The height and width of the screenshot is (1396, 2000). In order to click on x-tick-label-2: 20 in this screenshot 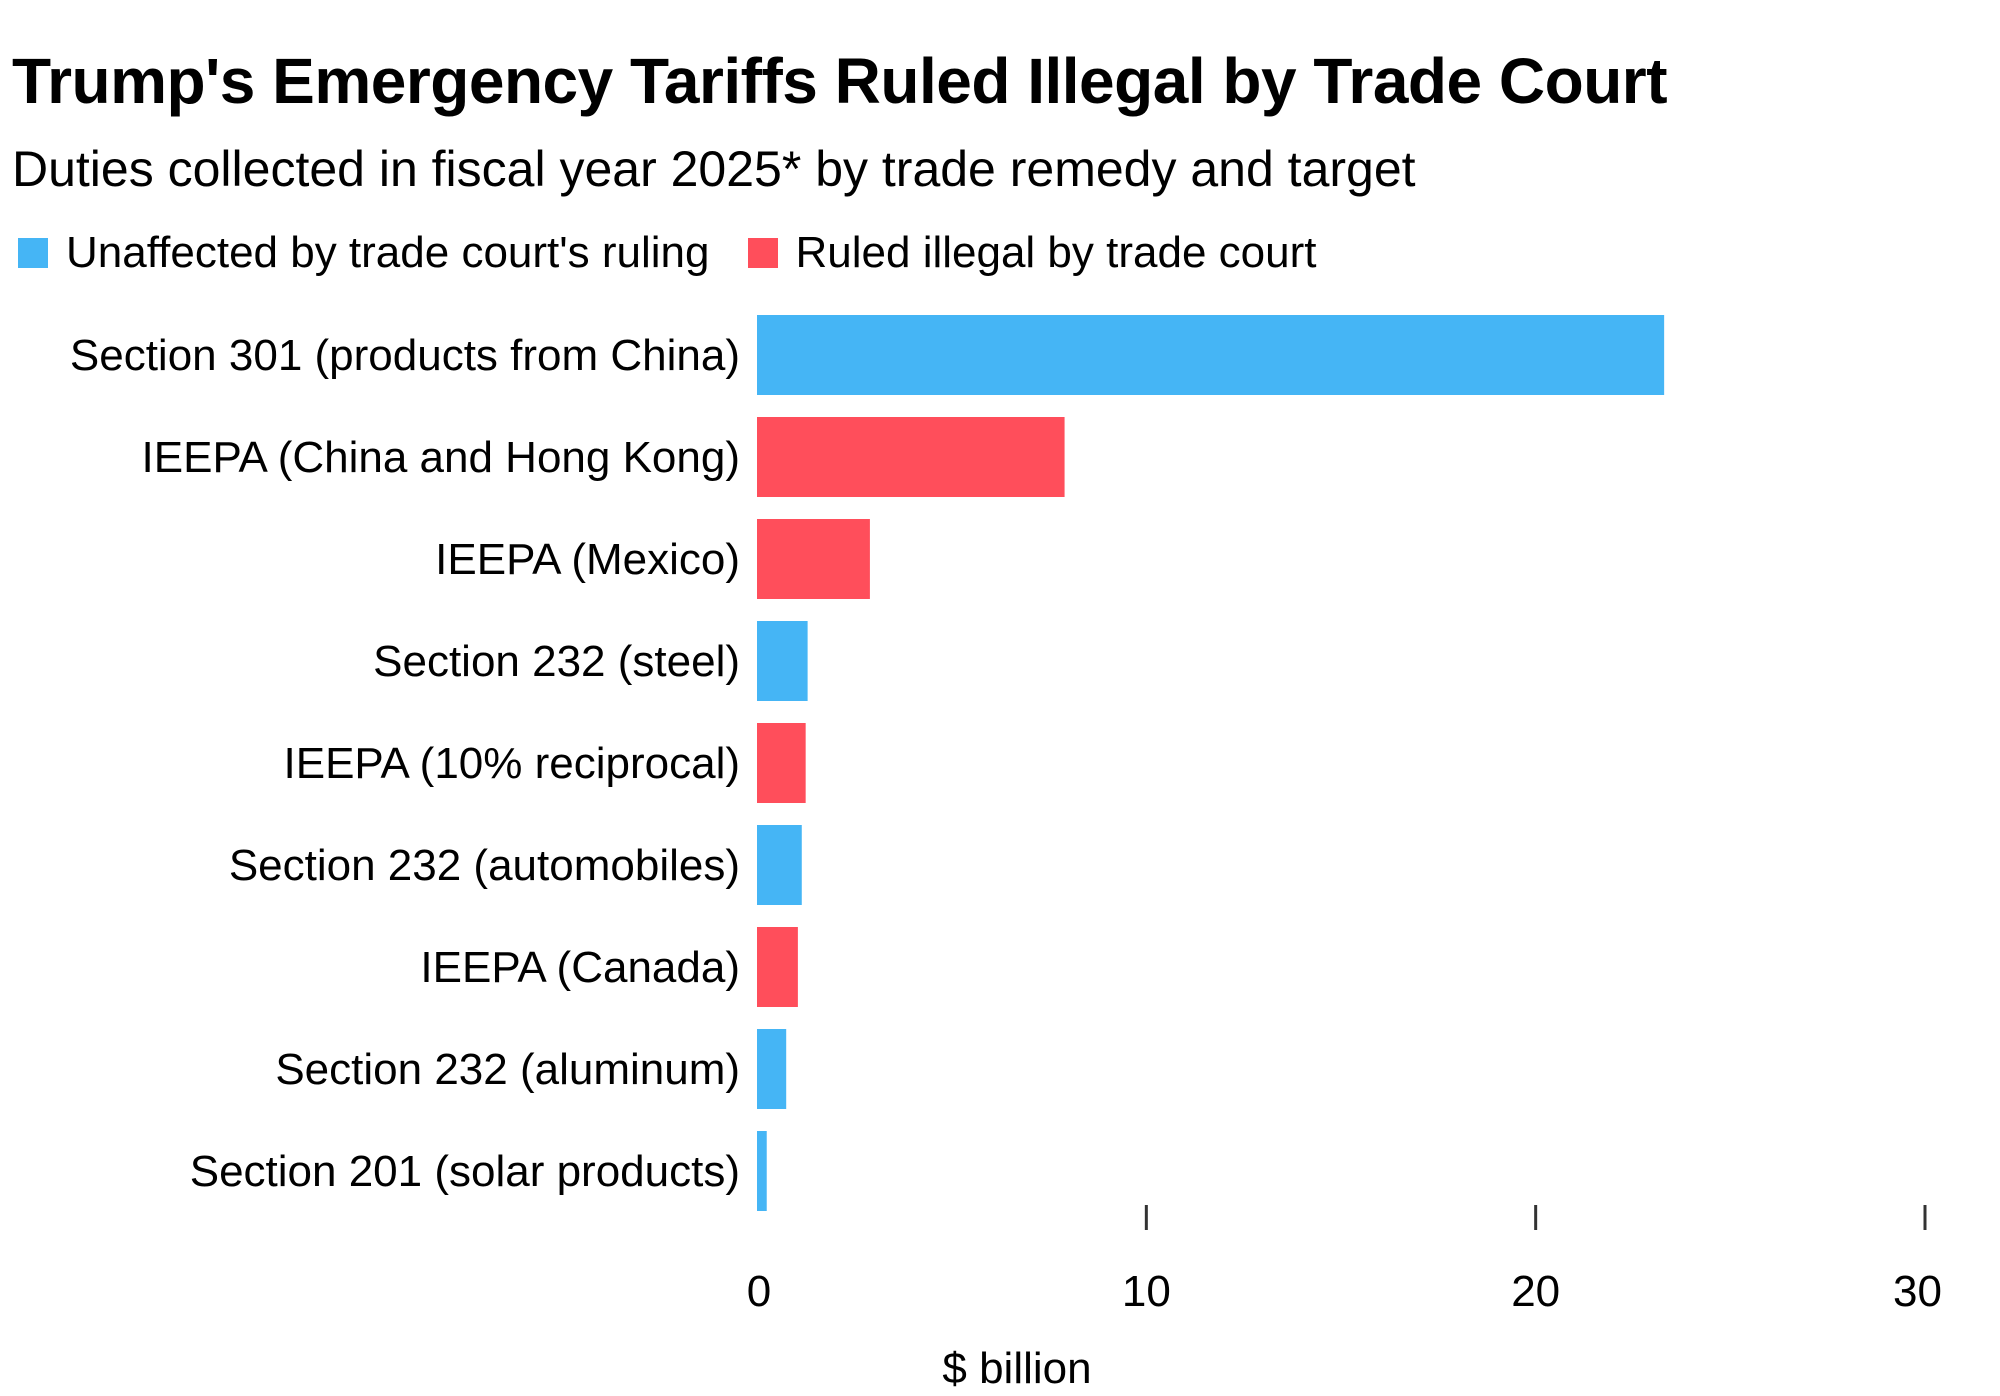, I will do `click(1535, 1291)`.